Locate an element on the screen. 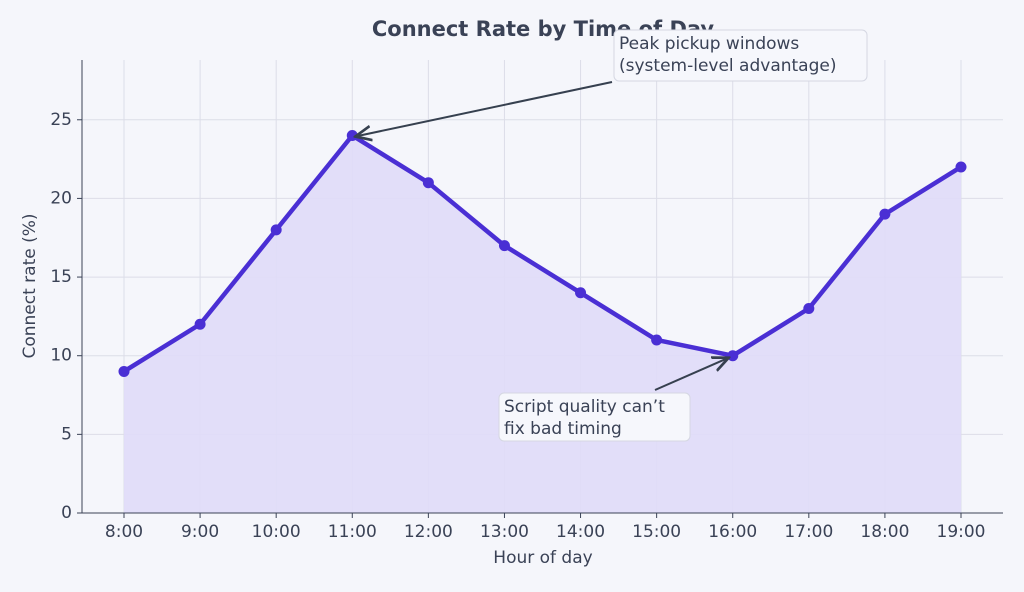 This screenshot has height=592, width=1024. x-tick-label: 19:00 is located at coordinates (961, 532).